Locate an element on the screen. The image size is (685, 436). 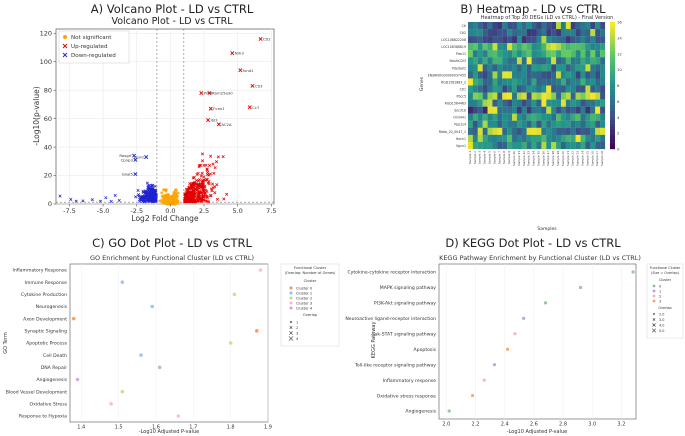
heatmap-colorbar-tick-8: 0 is located at coordinates (618, 149).